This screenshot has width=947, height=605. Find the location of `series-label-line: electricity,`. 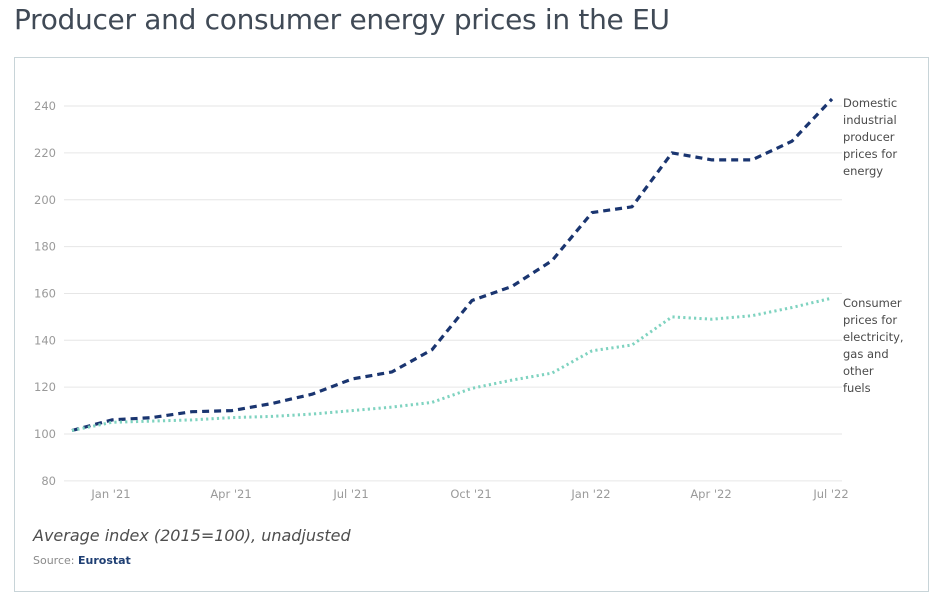

series-label-line: electricity, is located at coordinates (873, 337).